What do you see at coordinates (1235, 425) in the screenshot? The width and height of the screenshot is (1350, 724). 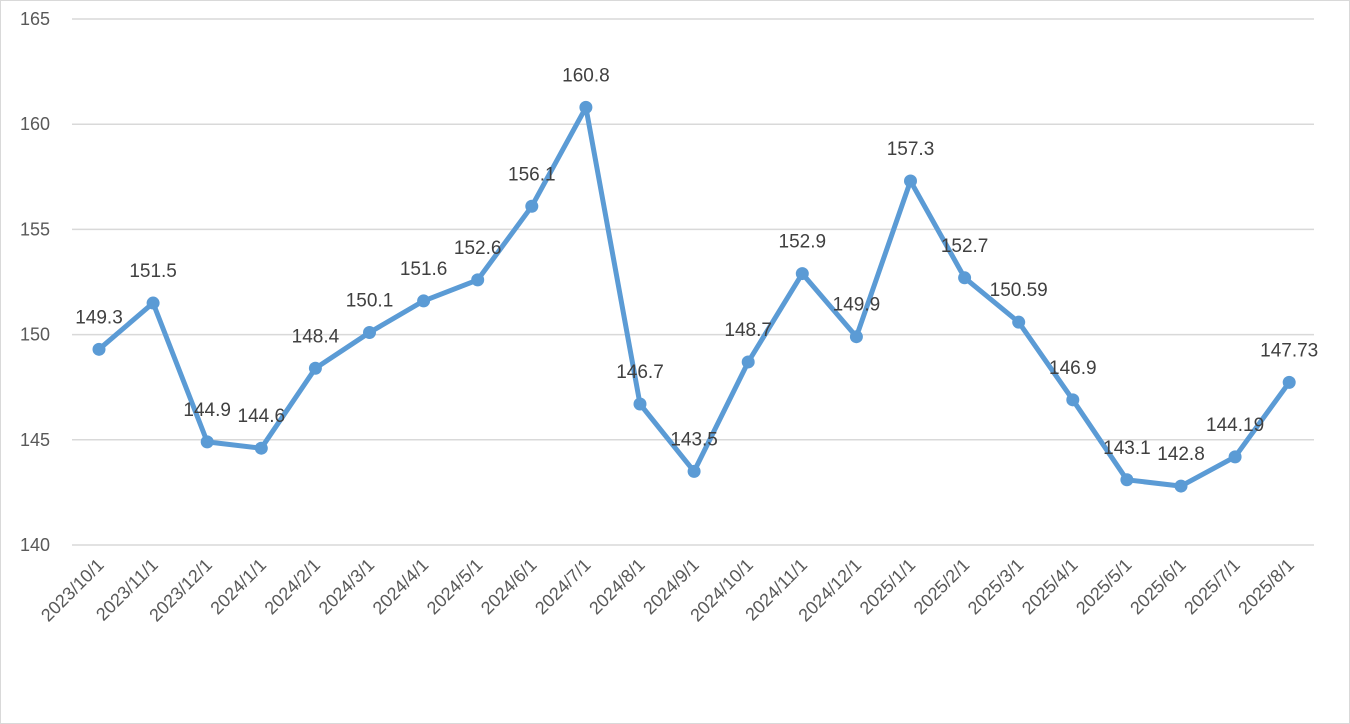 I see `data-label: 144.19` at bounding box center [1235, 425].